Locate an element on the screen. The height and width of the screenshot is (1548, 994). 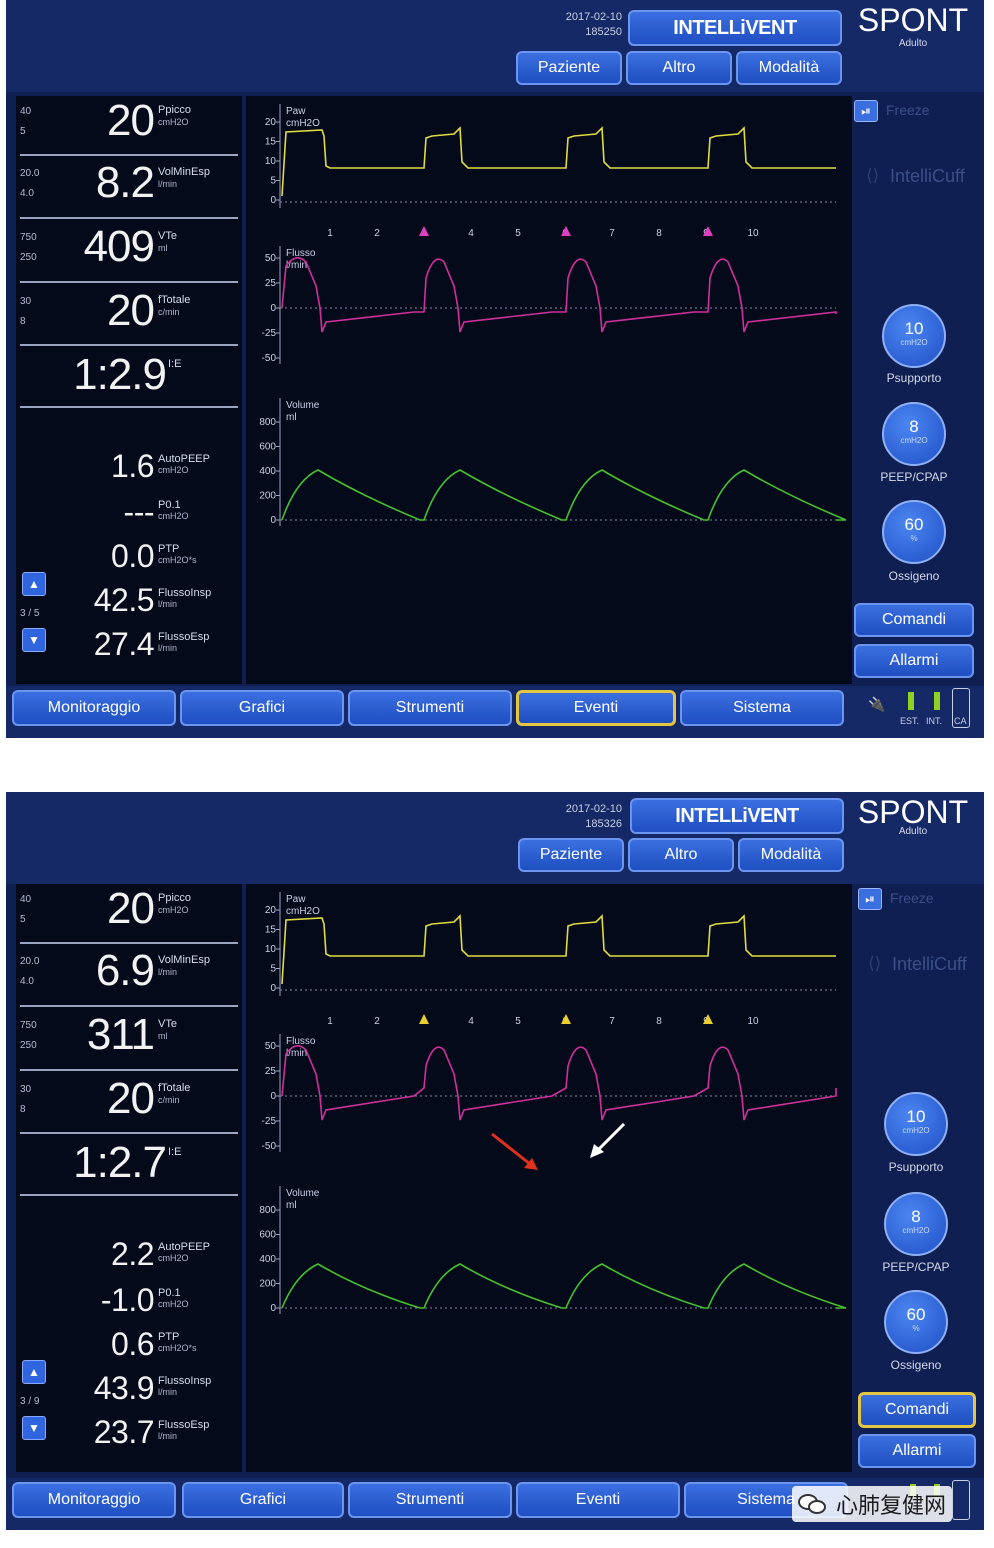
secondary-row: 0.0 PTP cmH2O*s is located at coordinates (129, 558).